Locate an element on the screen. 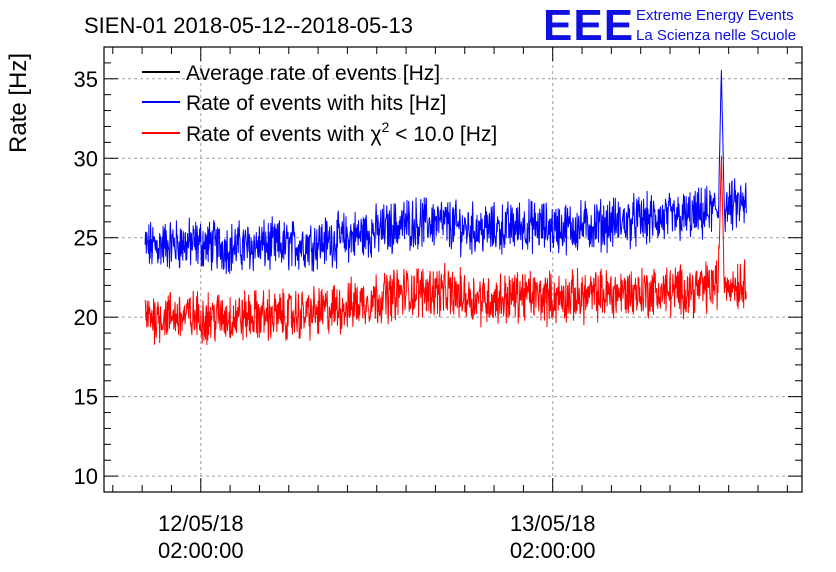  x-tick-label-date: 12/05/18 is located at coordinates (201, 523).